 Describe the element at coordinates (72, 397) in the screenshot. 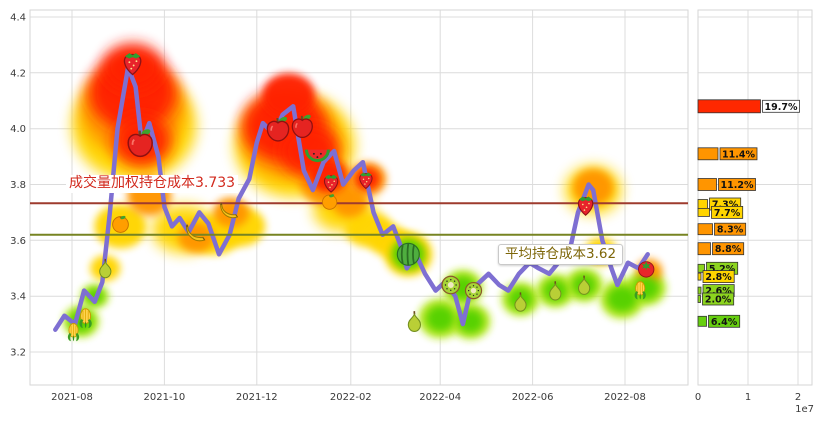

I see `x-tick-label: 2021-08` at that location.